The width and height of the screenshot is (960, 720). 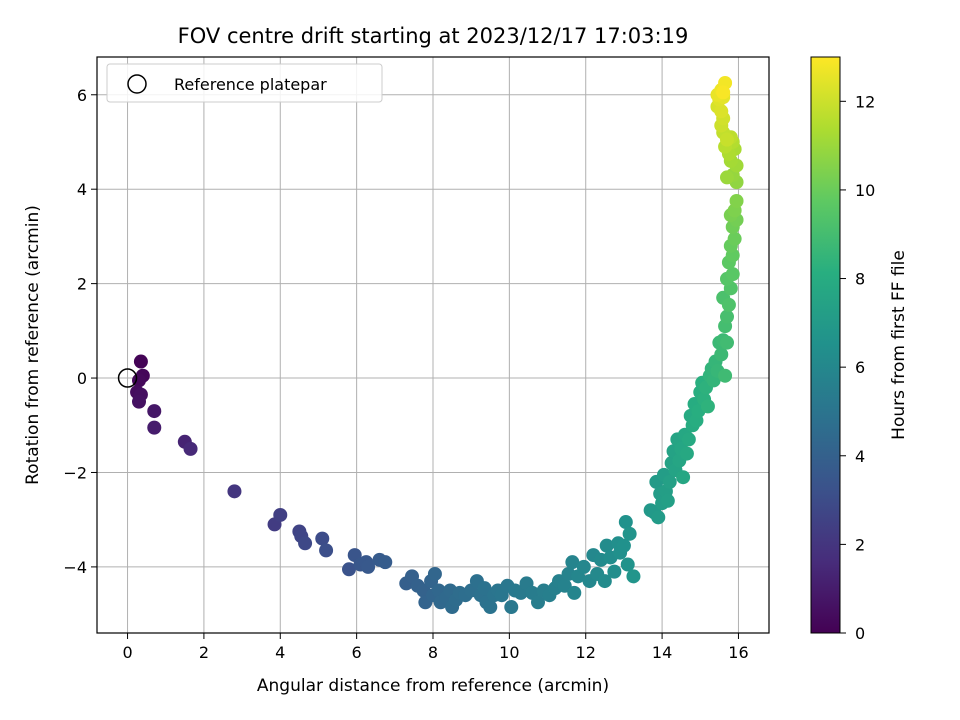 What do you see at coordinates (860, 279) in the screenshot?
I see `colorbar-tick-label: 8` at bounding box center [860, 279].